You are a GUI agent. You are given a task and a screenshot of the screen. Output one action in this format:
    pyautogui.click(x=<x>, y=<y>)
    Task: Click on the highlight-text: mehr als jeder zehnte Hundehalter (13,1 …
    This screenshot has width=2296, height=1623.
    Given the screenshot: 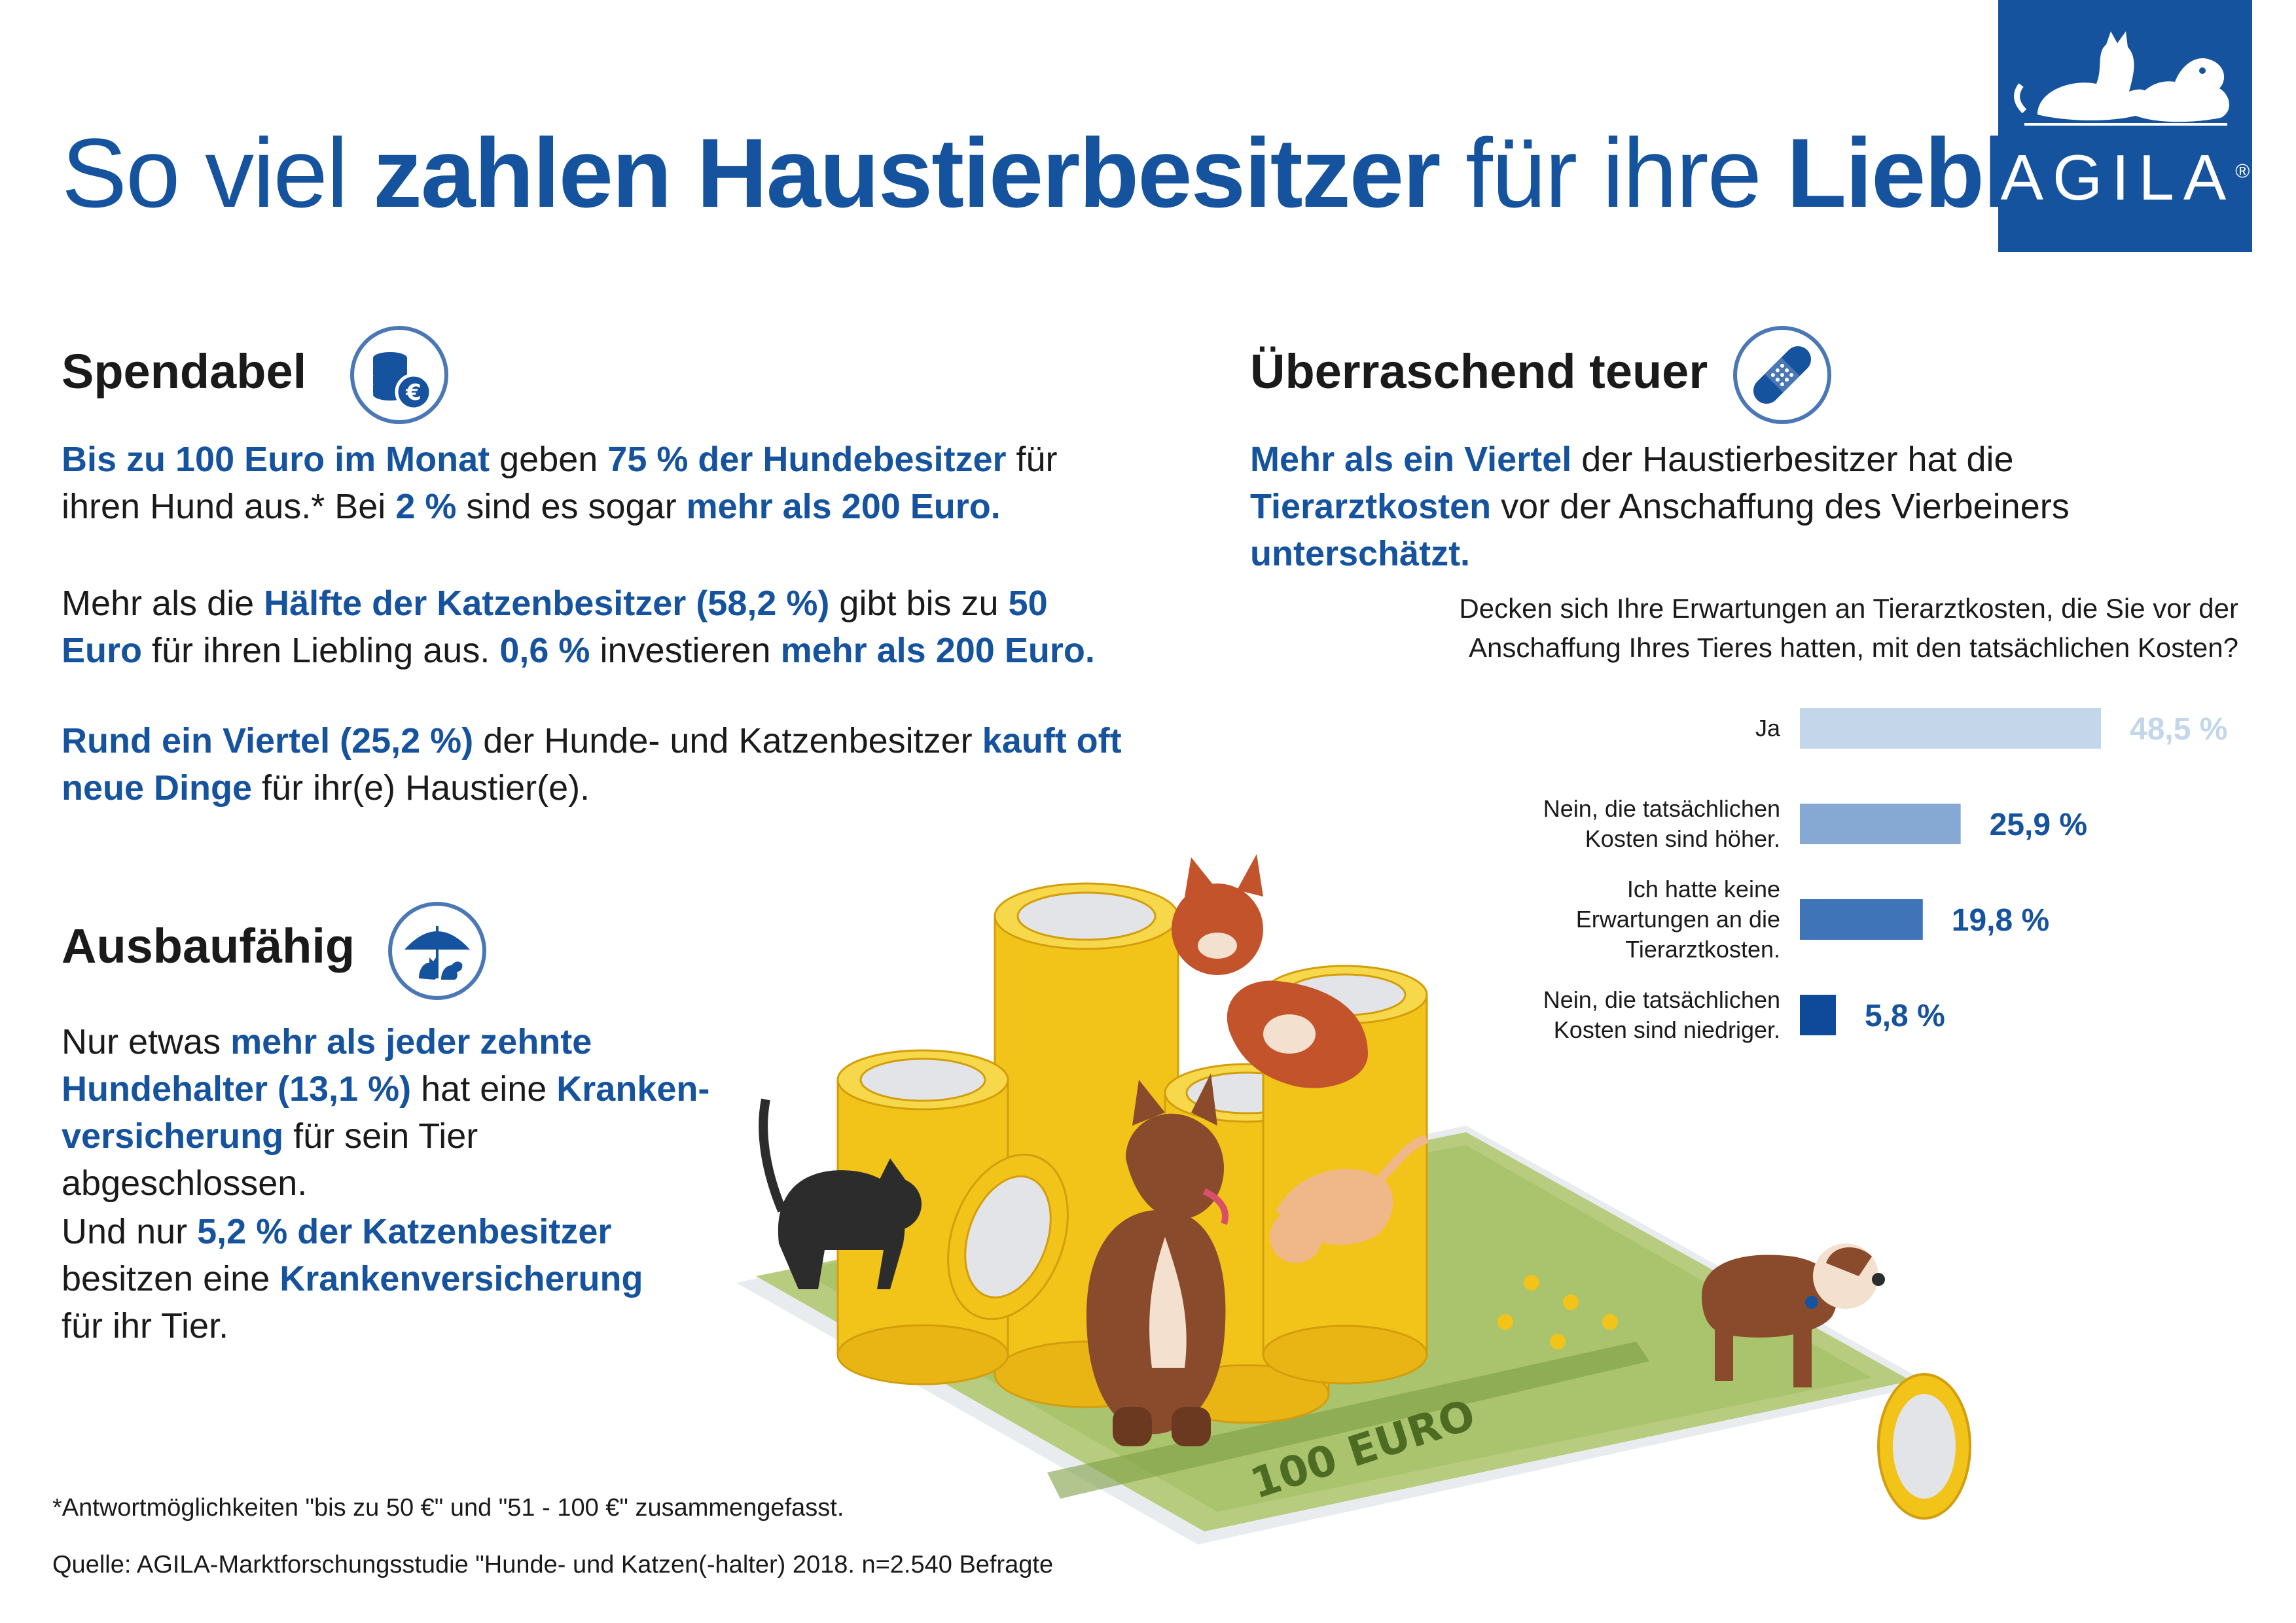 What is the action you would take?
    pyautogui.click(x=327, y=1065)
    